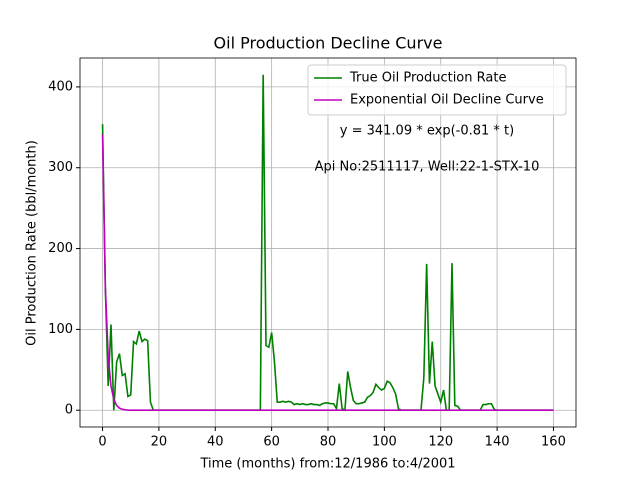 Image resolution: width=640 pixels, height=480 pixels. Describe the element at coordinates (60, 167) in the screenshot. I see `y-tick-label: 300` at that location.